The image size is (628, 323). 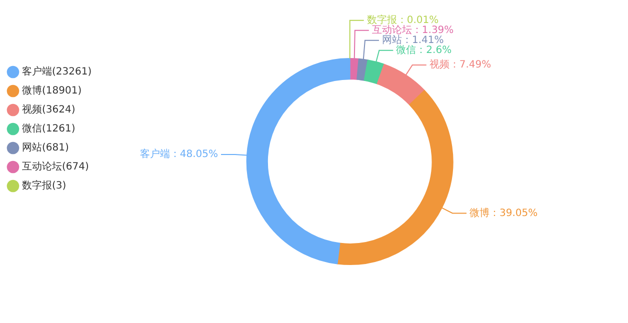 I want to click on data-label: 数字报：0.01%, so click(x=402, y=20).